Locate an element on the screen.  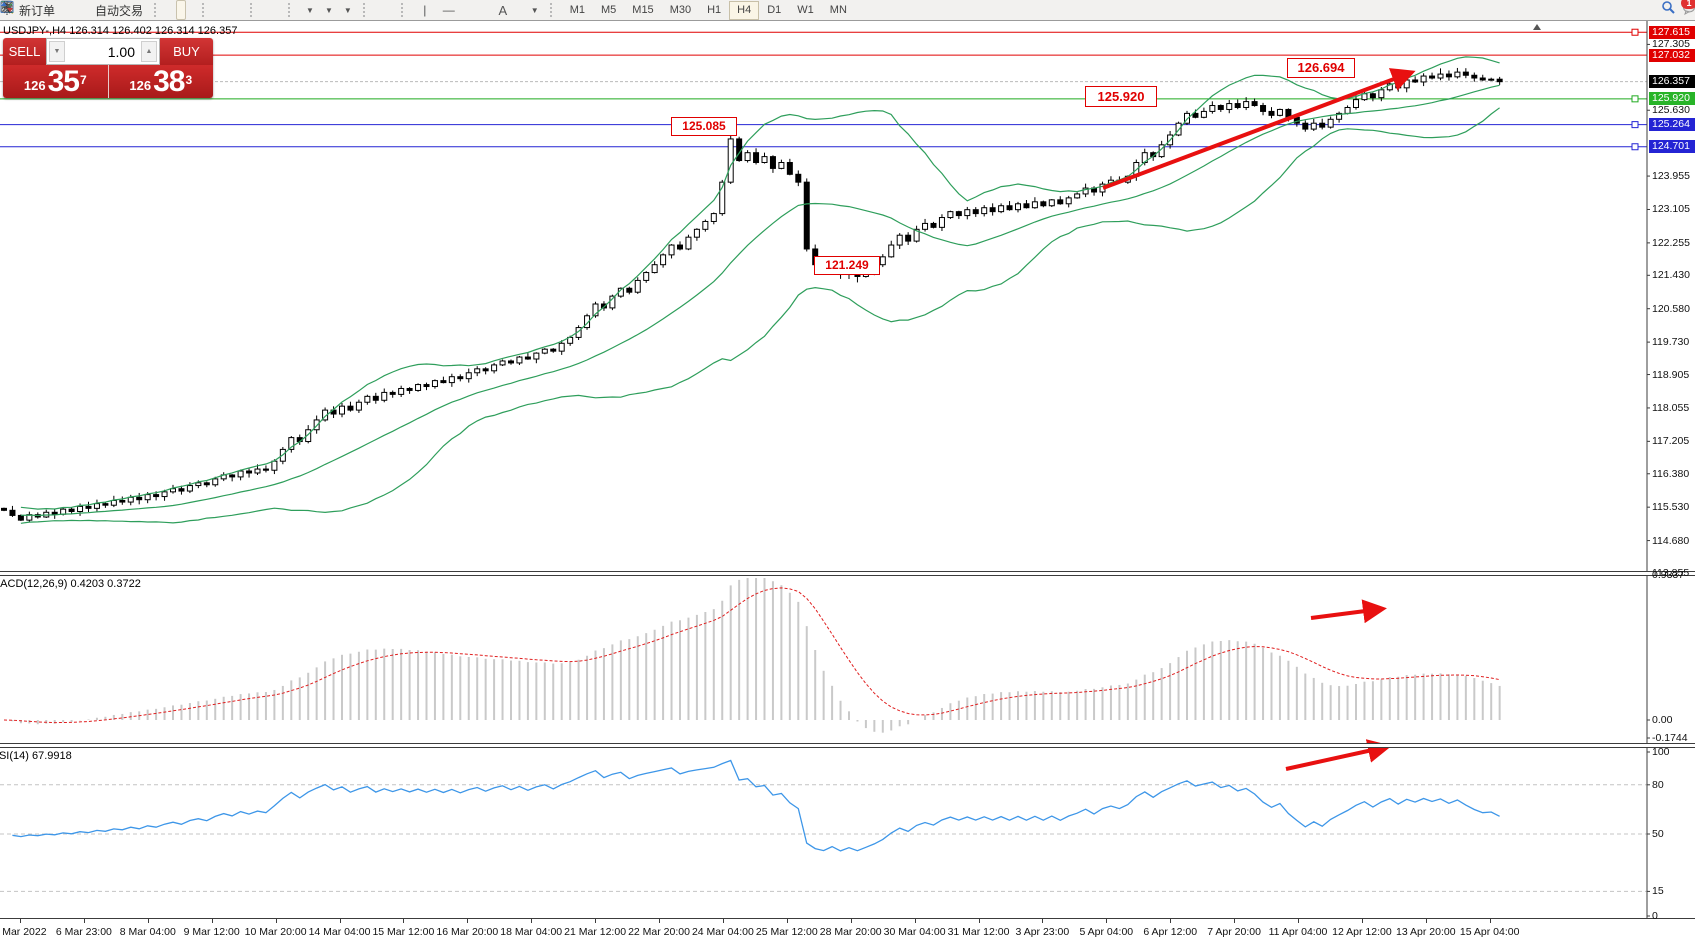
time-axis-label: 13 Apr 20:00 is located at coordinates (1426, 932).